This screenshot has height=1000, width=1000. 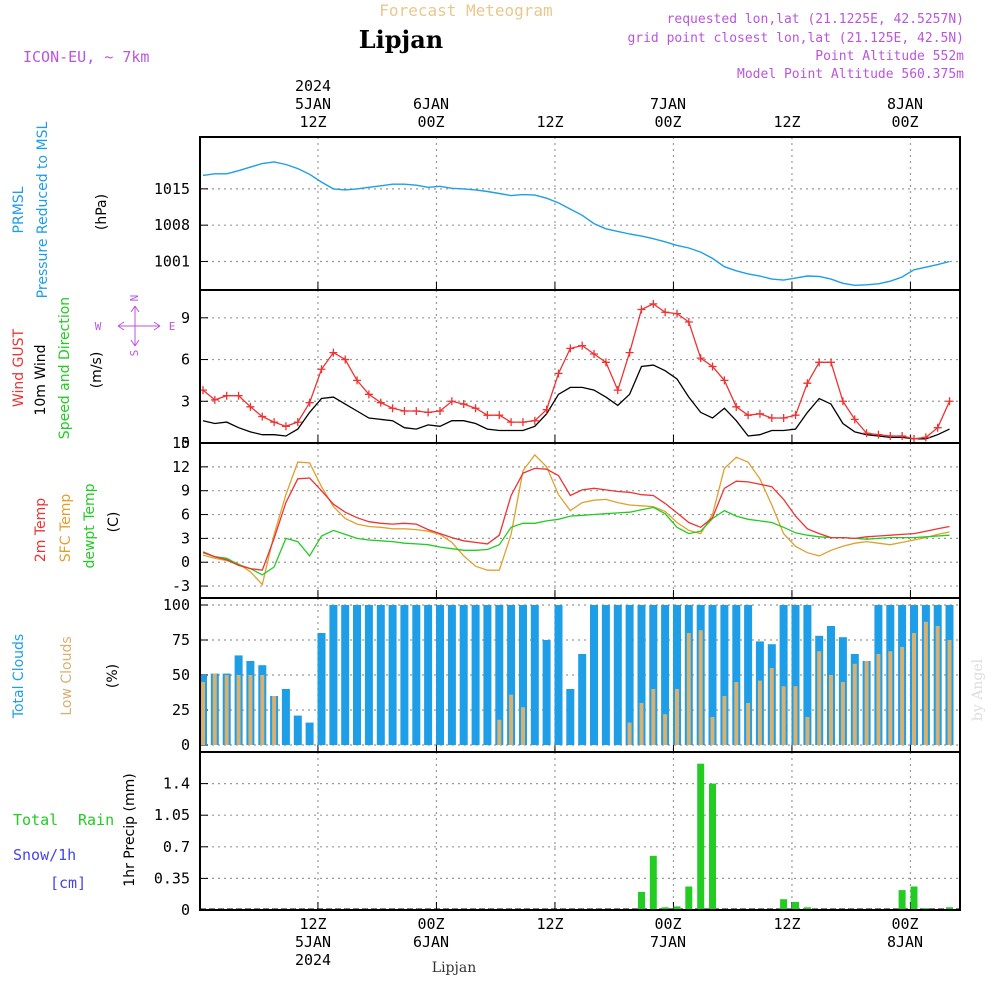 I want to click on bottom-axis-t1-l0: 00Z, so click(x=430, y=924).